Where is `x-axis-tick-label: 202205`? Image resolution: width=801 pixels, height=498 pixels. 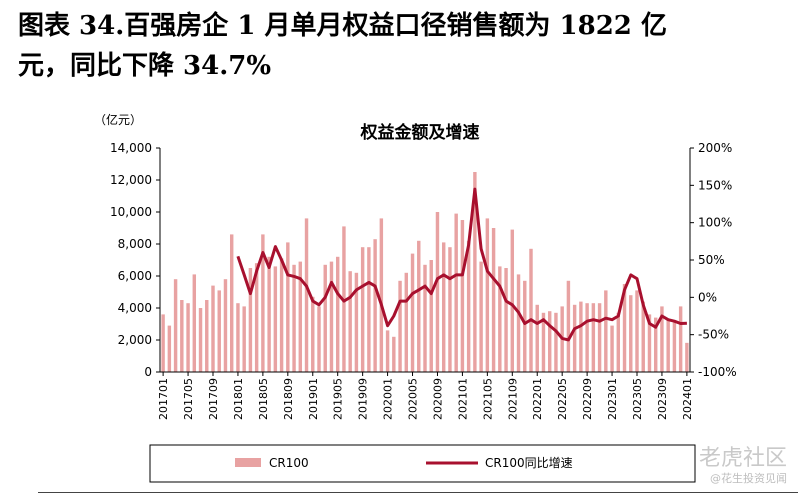
x-axis-tick-label: 202205 is located at coordinates (562, 399).